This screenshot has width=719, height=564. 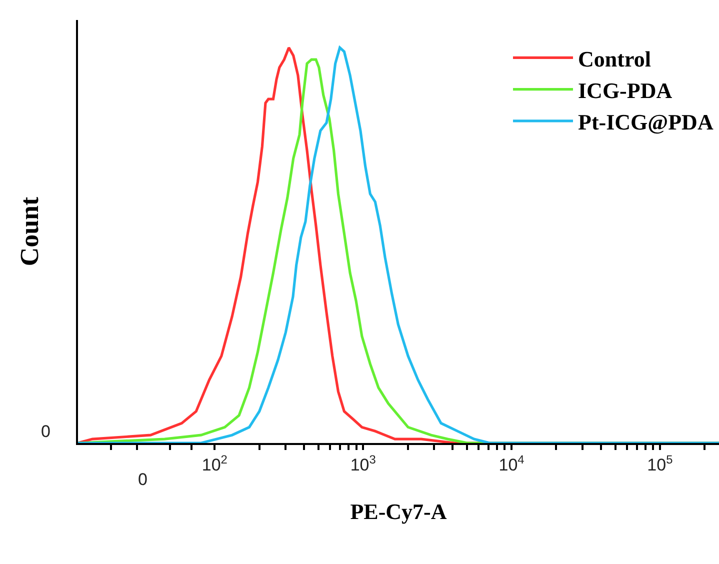 I want to click on legend-label: ICG-PDA, so click(x=625, y=90).